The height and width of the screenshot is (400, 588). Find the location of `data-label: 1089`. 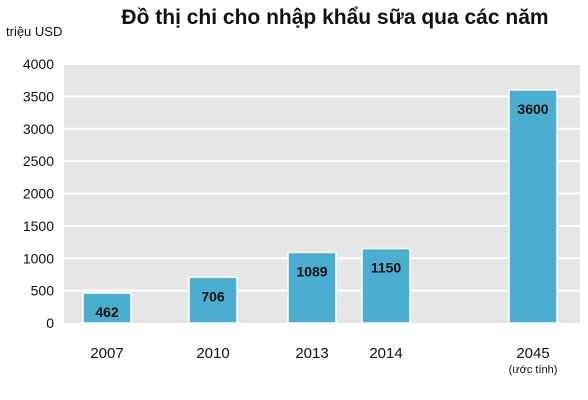

data-label: 1089 is located at coordinates (311, 271).